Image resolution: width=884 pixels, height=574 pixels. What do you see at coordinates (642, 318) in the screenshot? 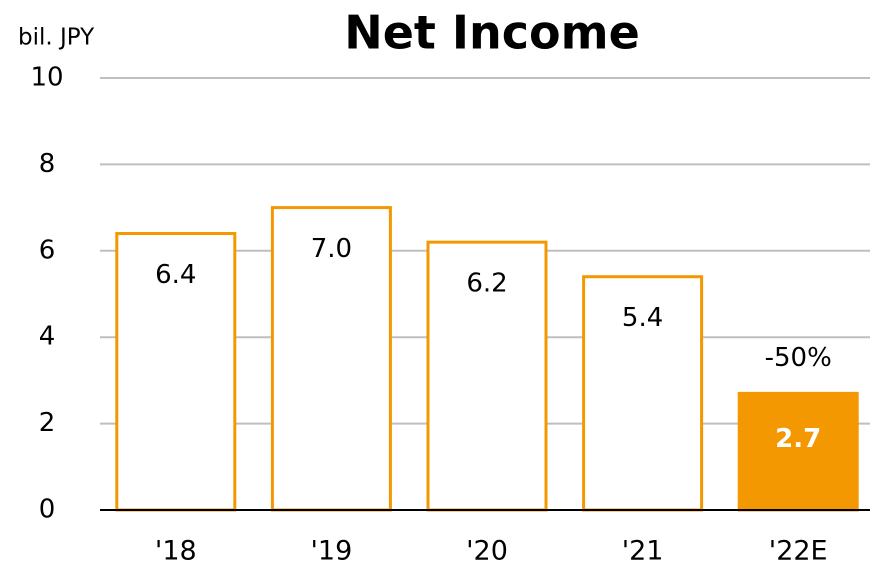
I see `value-label: 5.4` at bounding box center [642, 318].